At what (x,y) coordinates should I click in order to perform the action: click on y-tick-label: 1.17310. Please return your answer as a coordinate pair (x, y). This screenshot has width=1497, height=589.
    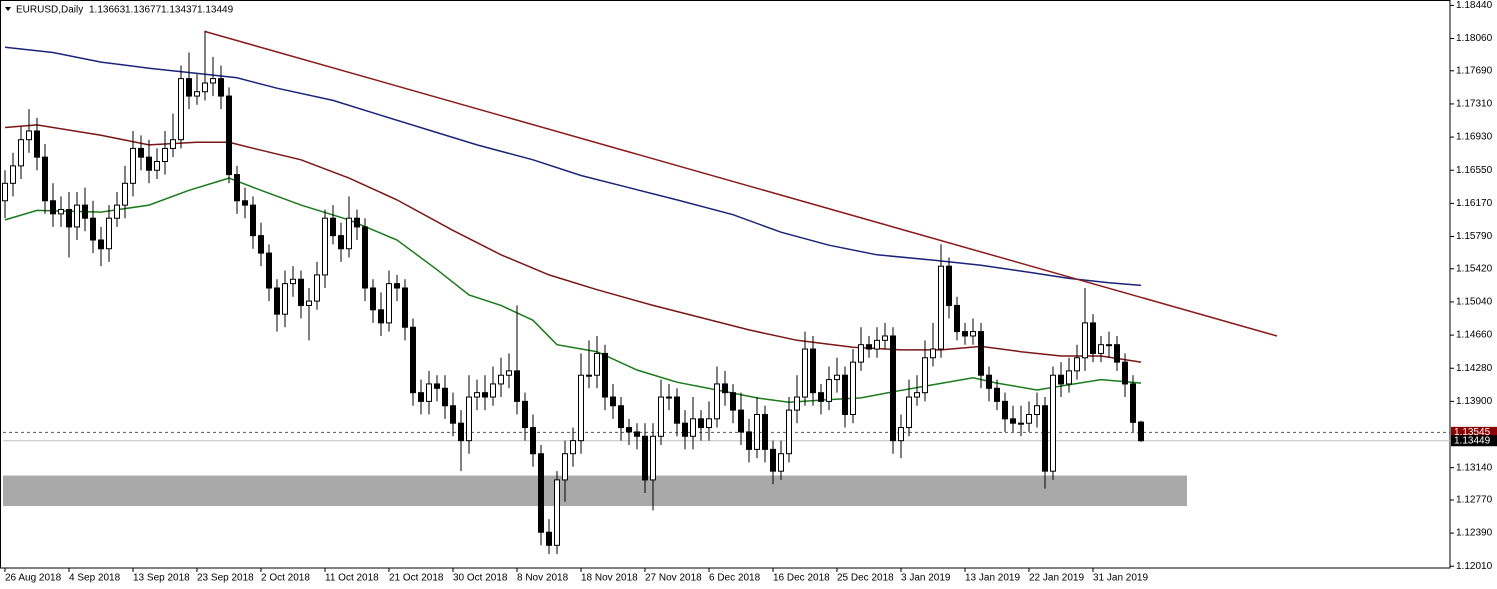
    Looking at the image, I should click on (1474, 104).